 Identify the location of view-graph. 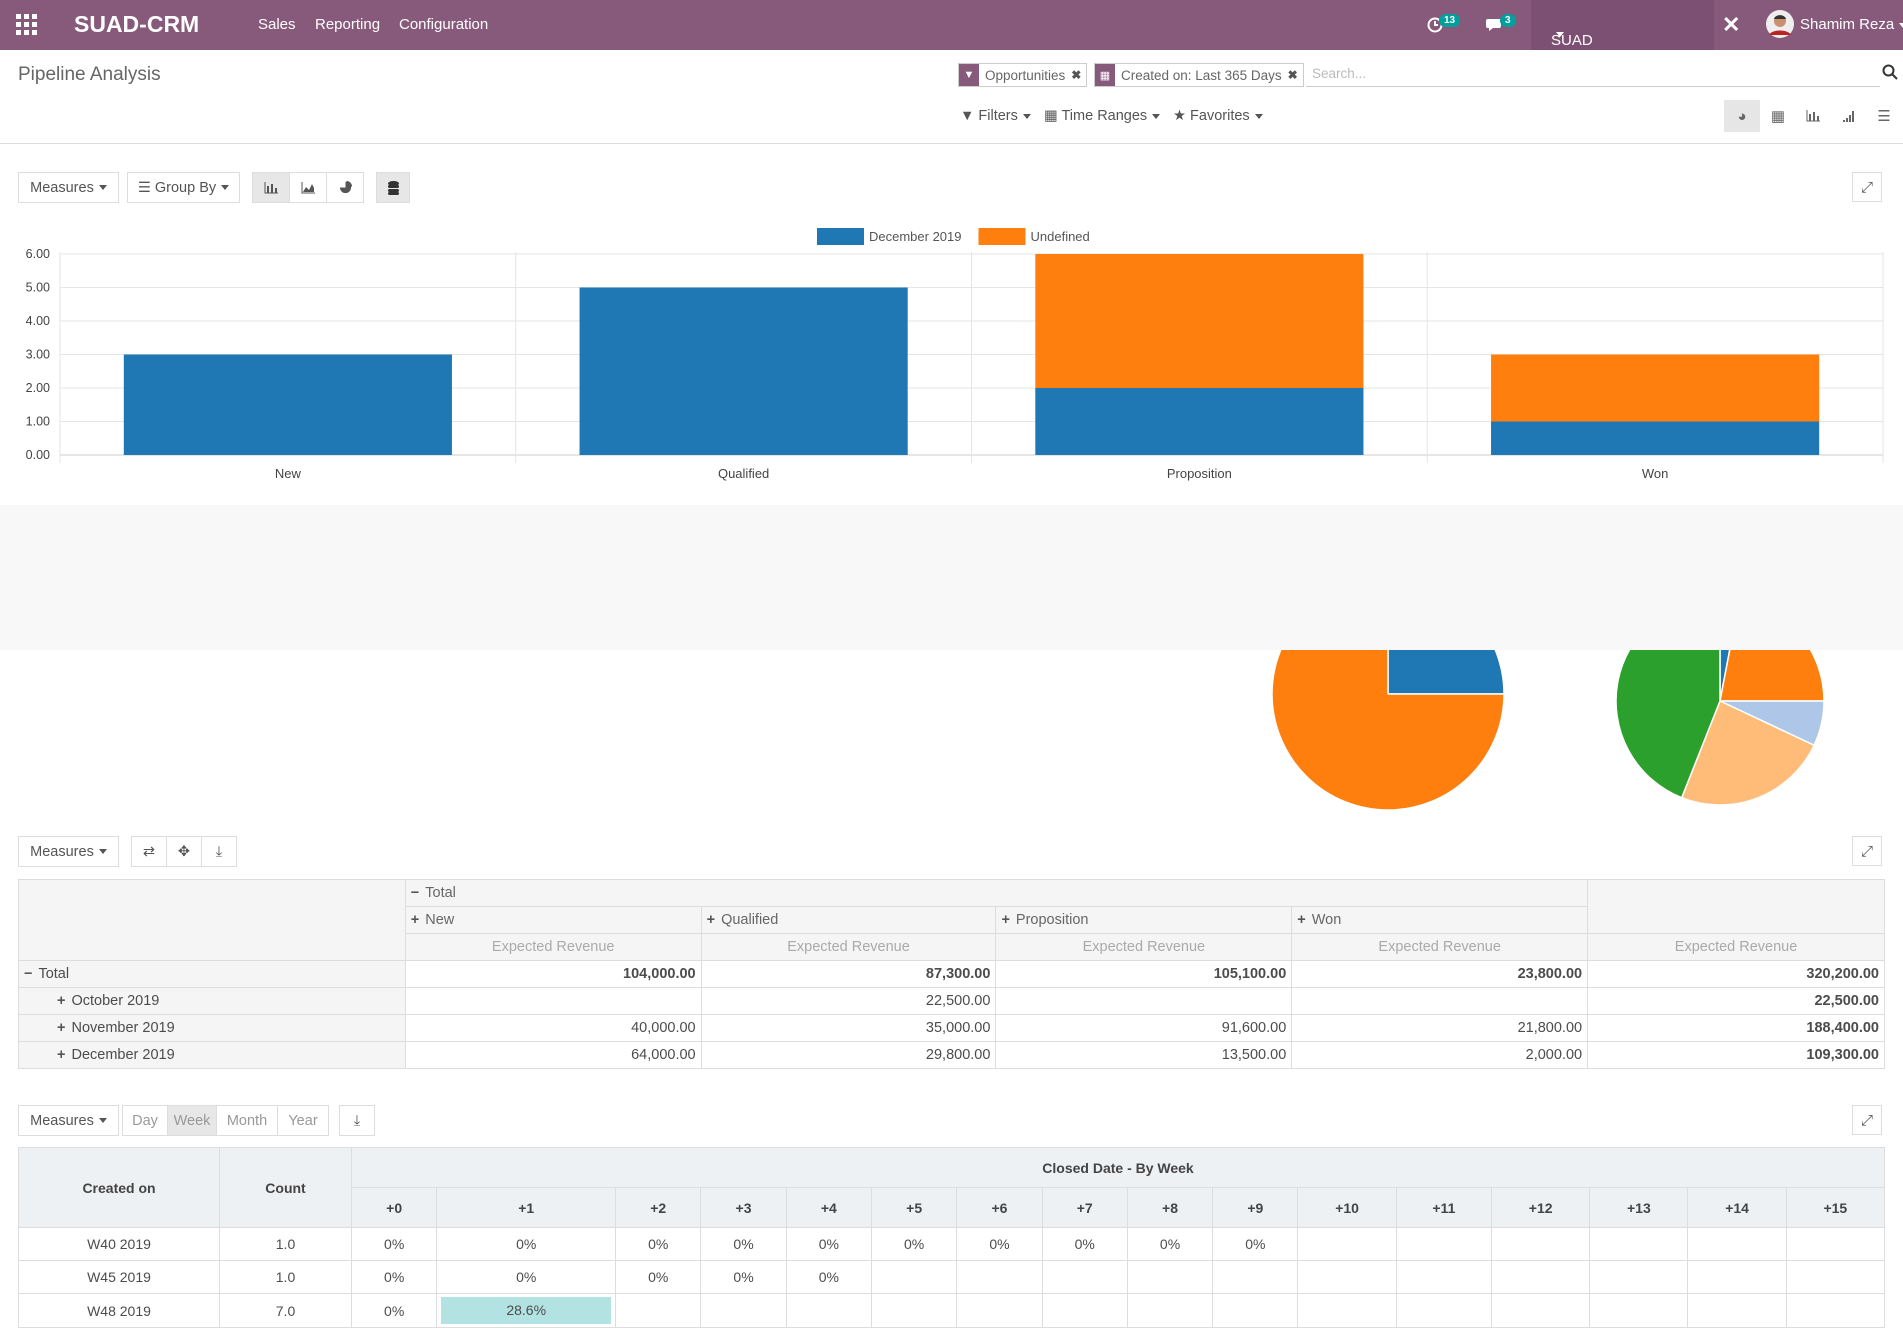
(1813, 116).